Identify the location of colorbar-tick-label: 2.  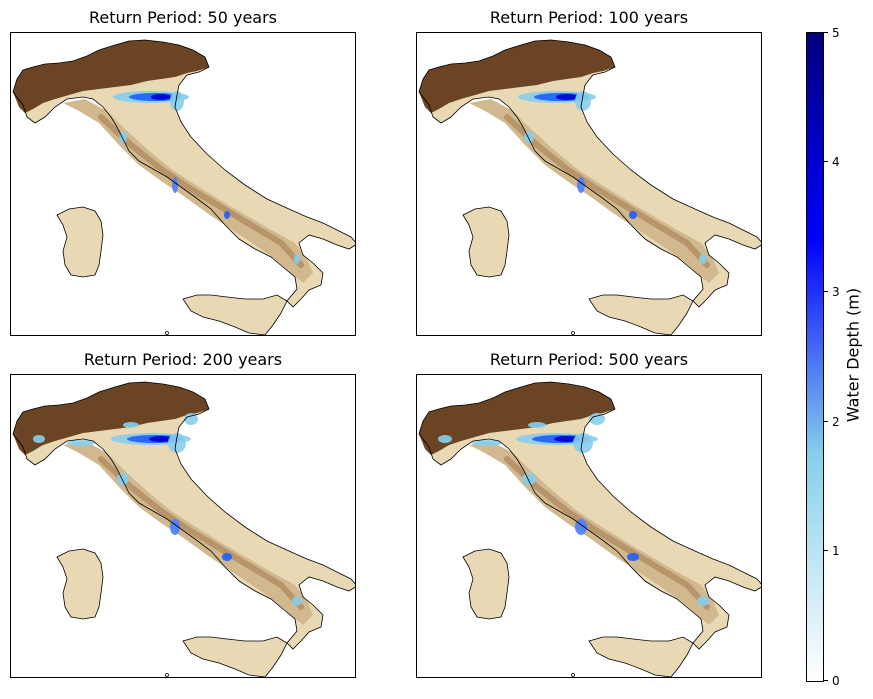
(836, 422).